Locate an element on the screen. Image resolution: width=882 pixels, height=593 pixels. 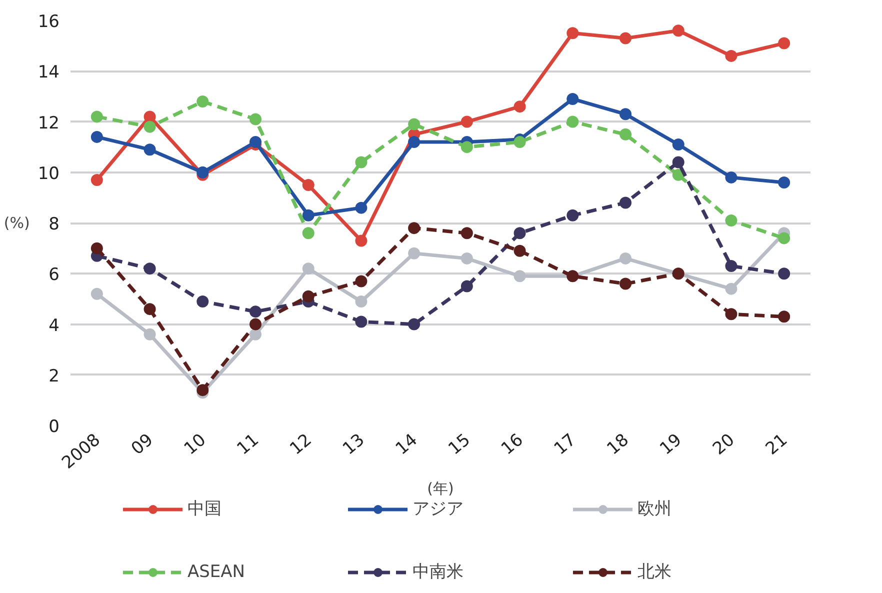
y-axis-title: (%) is located at coordinates (17, 223).